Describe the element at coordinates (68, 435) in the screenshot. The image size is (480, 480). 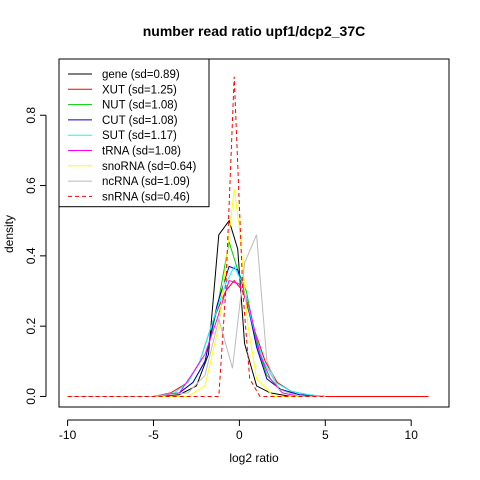
I see `x-tick-label-0: -10` at that location.